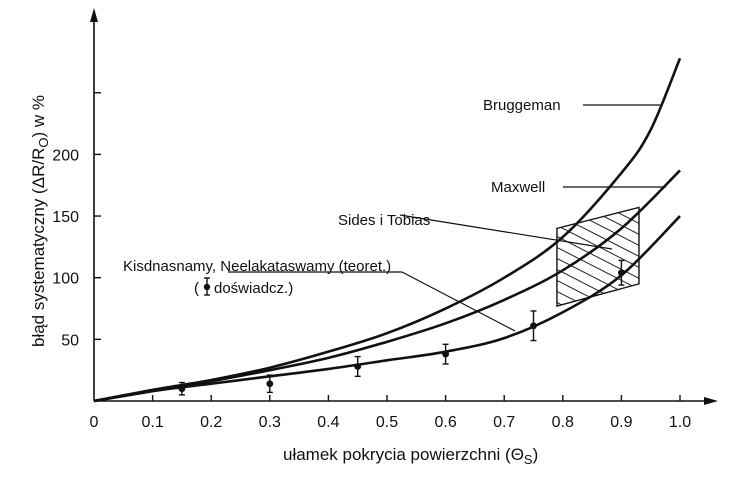  Describe the element at coordinates (458, 301) in the screenshot. I see `leader-kisdnasnamy-d` at that location.